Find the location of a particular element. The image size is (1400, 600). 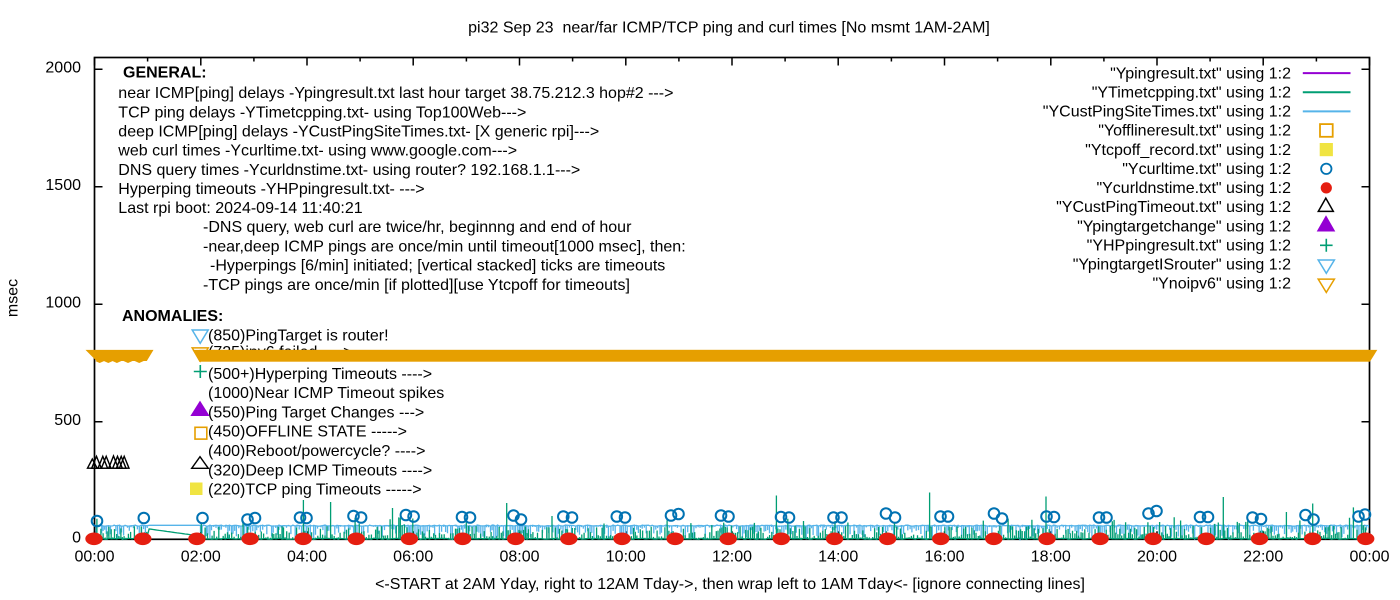

svg-text: 2000 is located at coordinates (63, 68).